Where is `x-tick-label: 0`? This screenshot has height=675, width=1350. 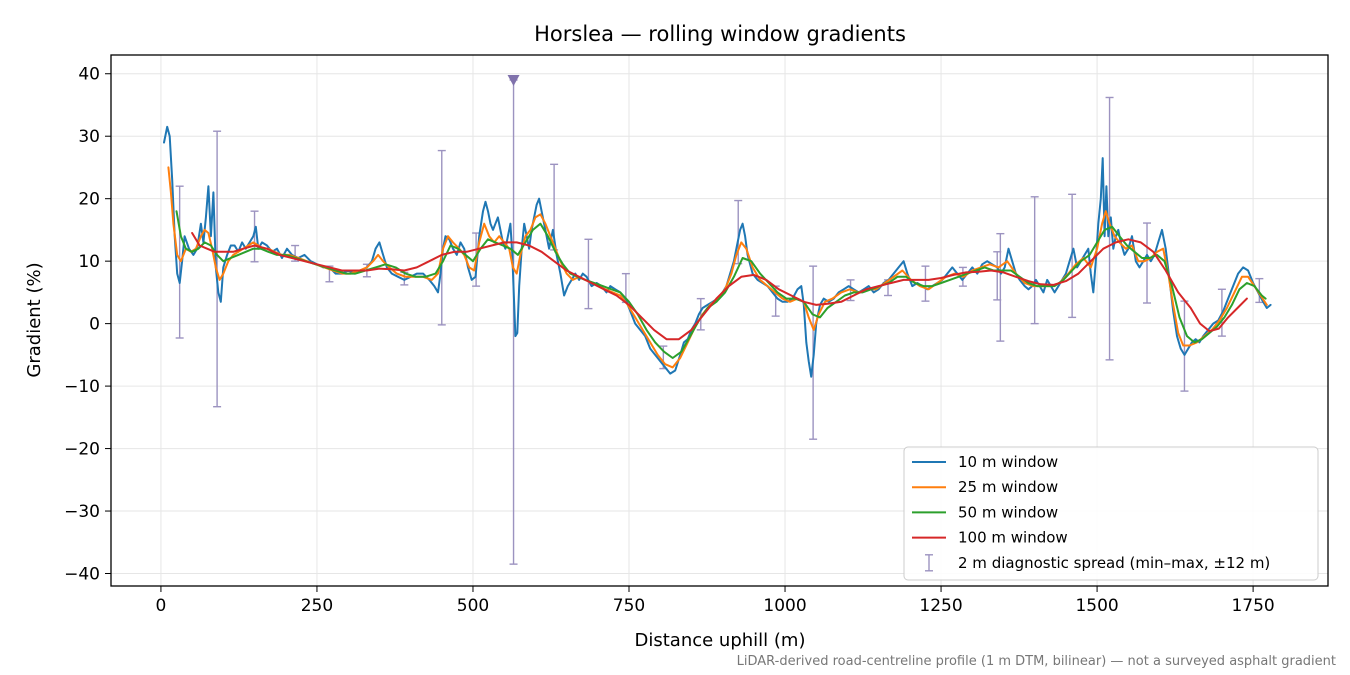
x-tick-label: 0 is located at coordinates (161, 606).